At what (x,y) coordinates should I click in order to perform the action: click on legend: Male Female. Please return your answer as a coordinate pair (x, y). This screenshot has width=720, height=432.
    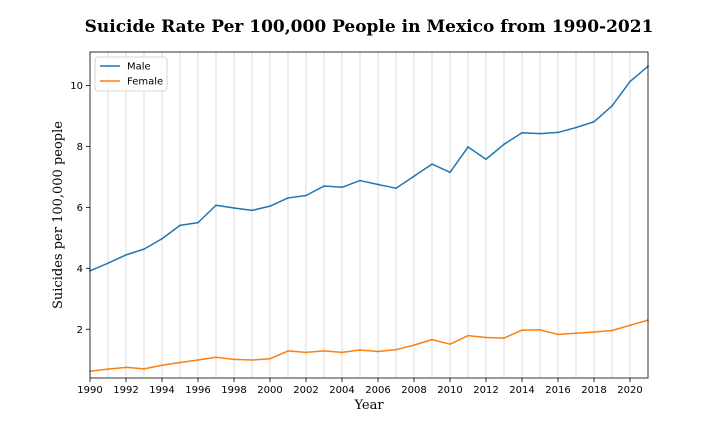
    Looking at the image, I should click on (131, 74).